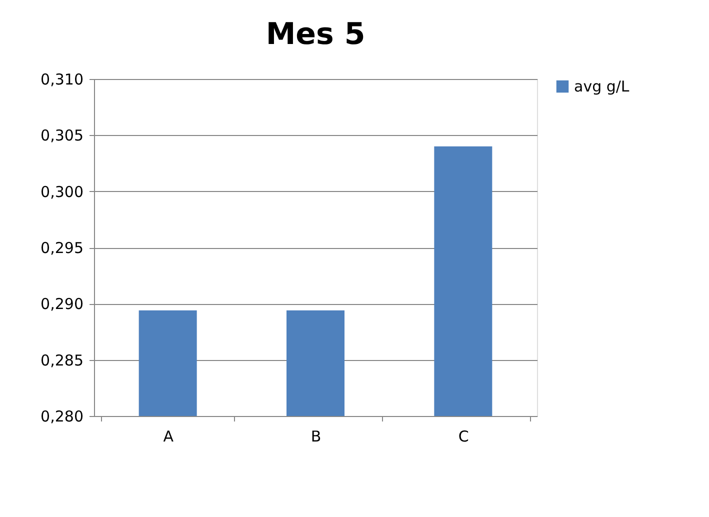 This screenshot has width=709, height=517. Describe the element at coordinates (62, 304) in the screenshot. I see `y-tick-label: 0,290` at that location.